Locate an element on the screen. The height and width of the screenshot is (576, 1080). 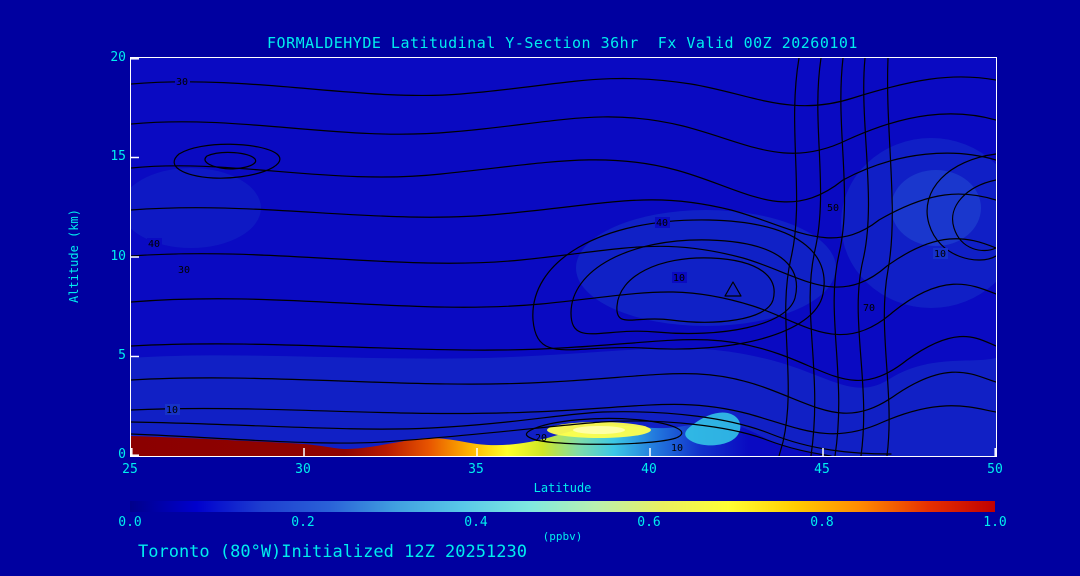
colorbar-tick-0.0: 0.0 is located at coordinates (130, 522).